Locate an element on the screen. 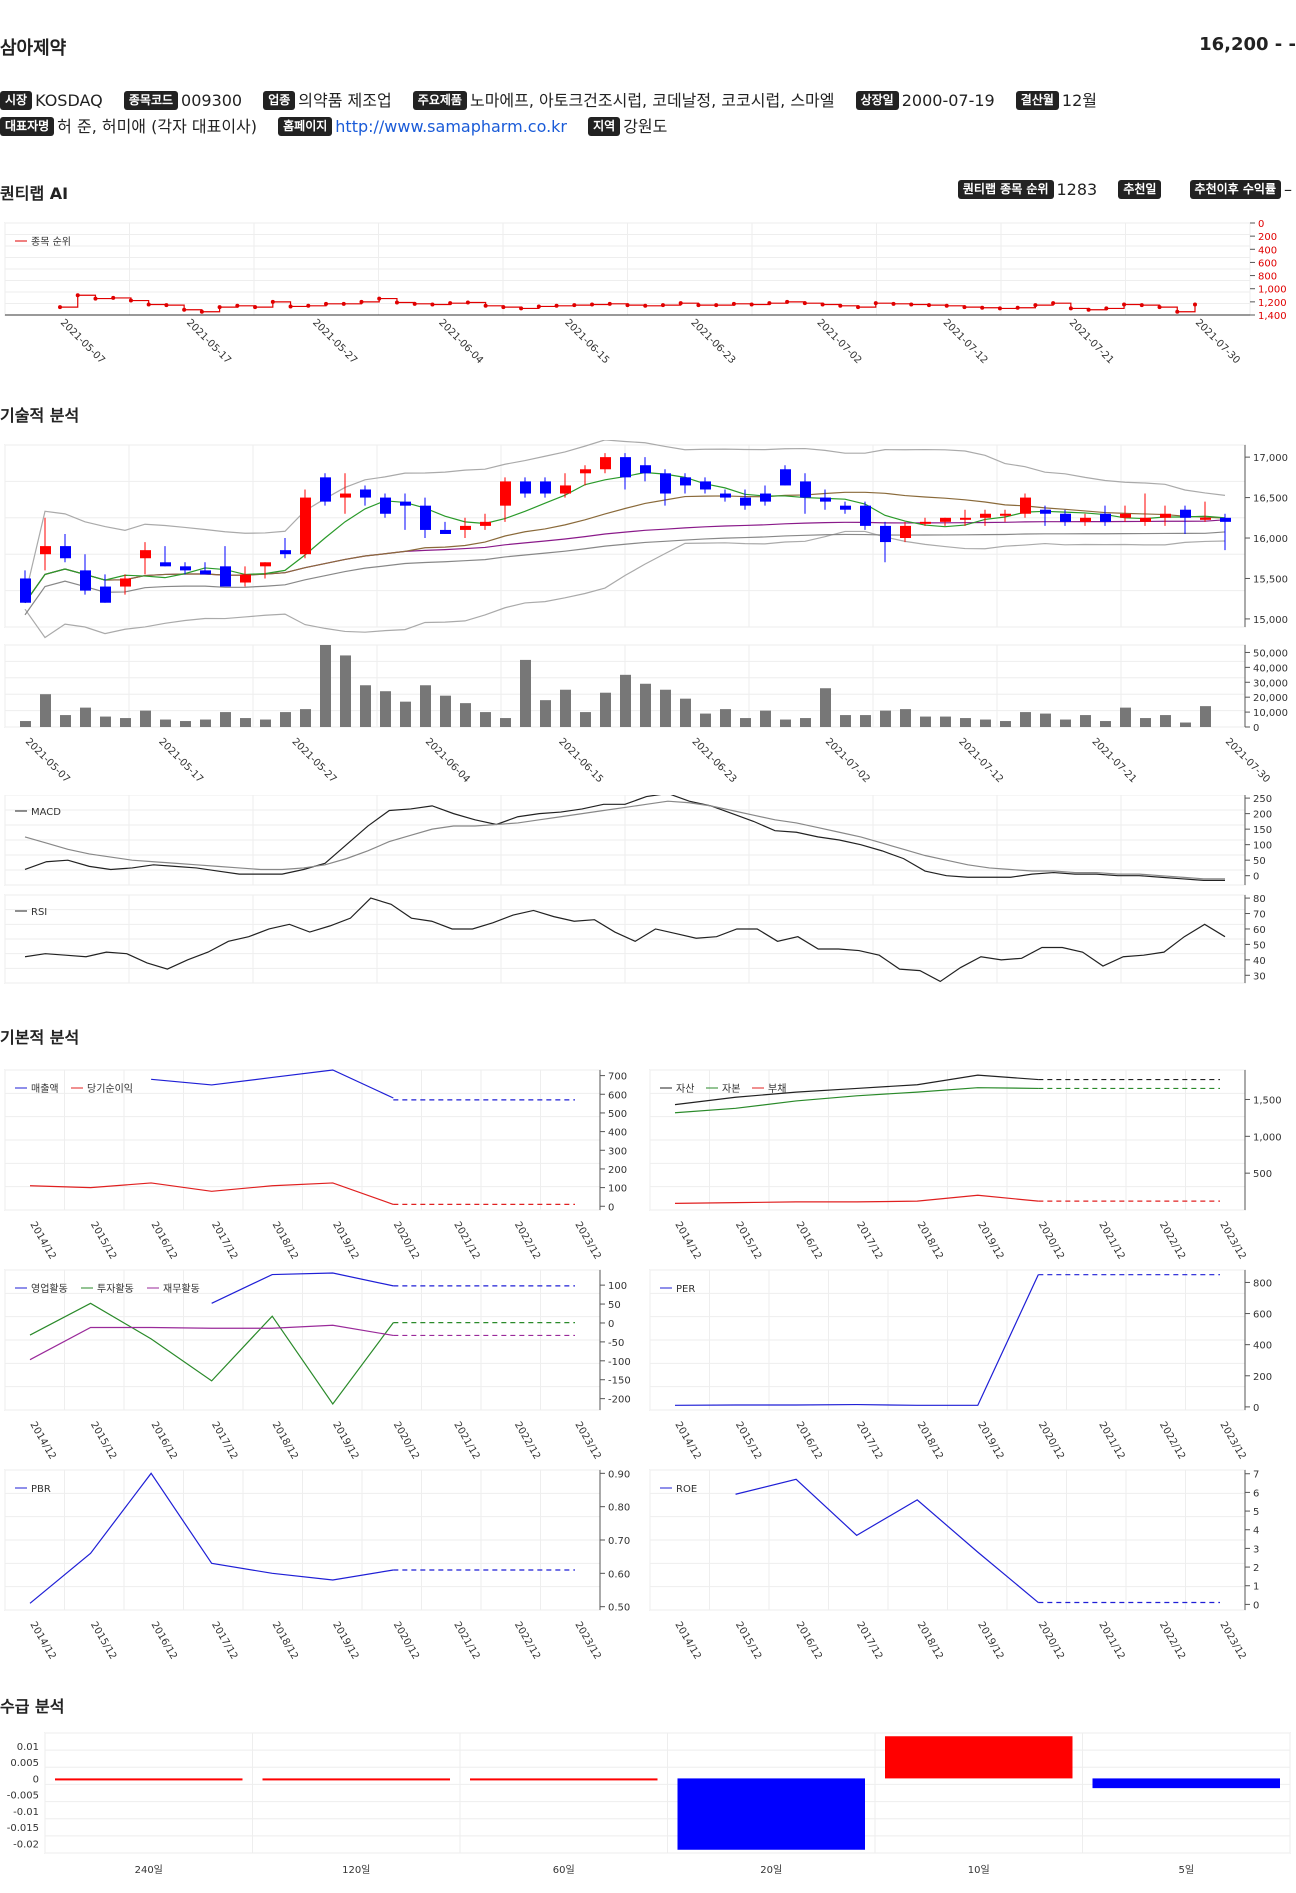 Image resolution: width=1296 pixels, height=1893 pixels. price-axis-tick-label: 16,500 is located at coordinates (1270, 499).